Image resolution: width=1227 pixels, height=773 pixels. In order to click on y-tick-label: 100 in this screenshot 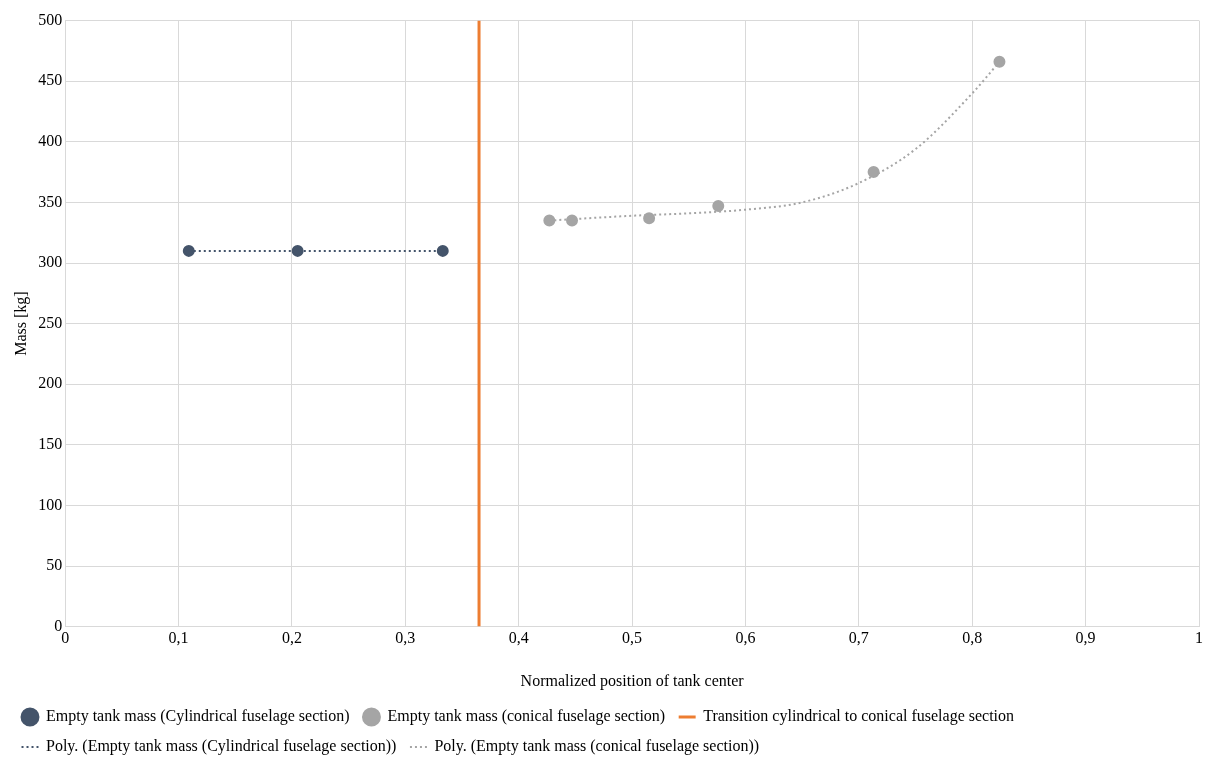, I will do `click(50, 504)`.